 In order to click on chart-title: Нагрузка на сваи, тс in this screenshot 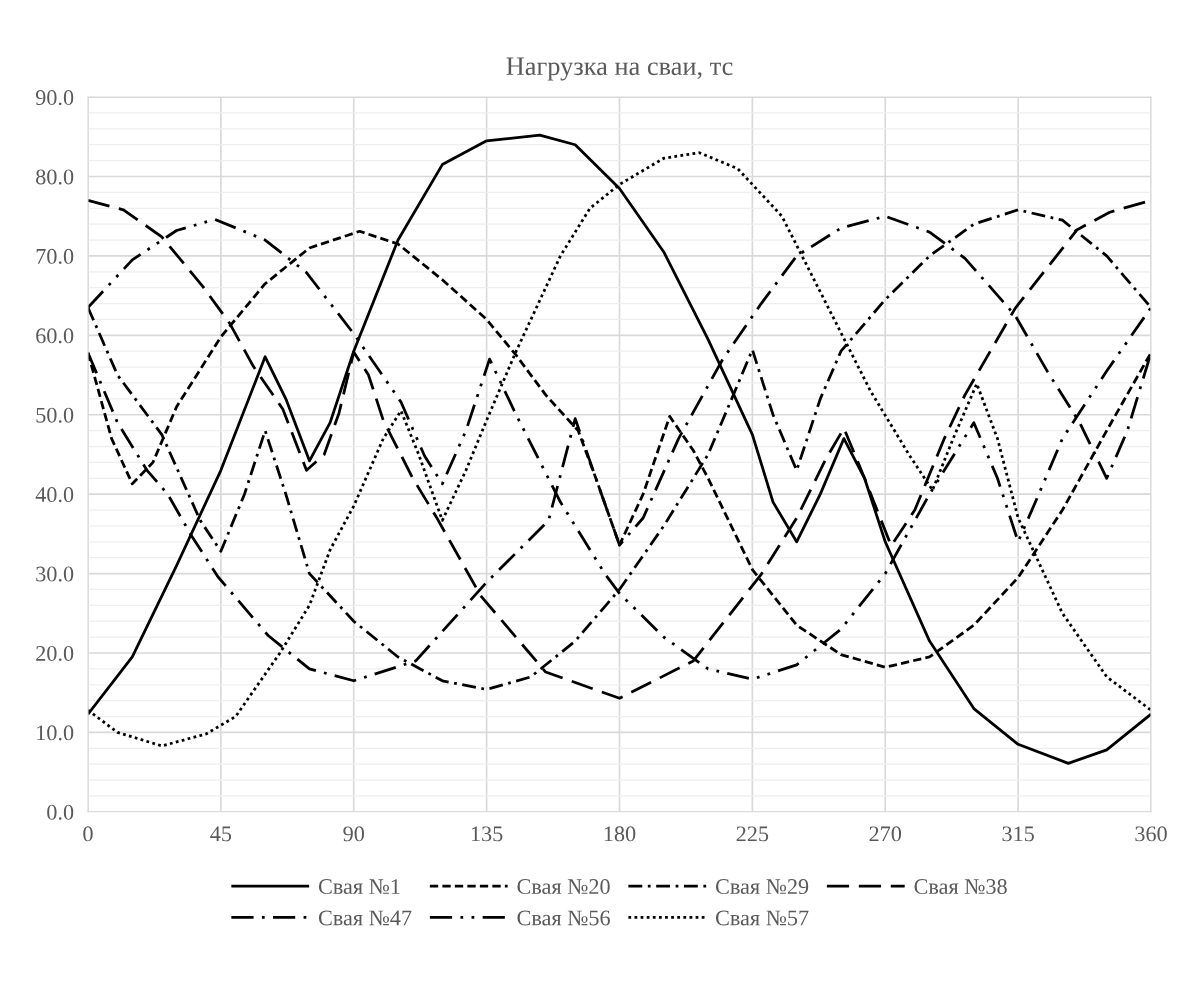, I will do `click(619, 69)`.